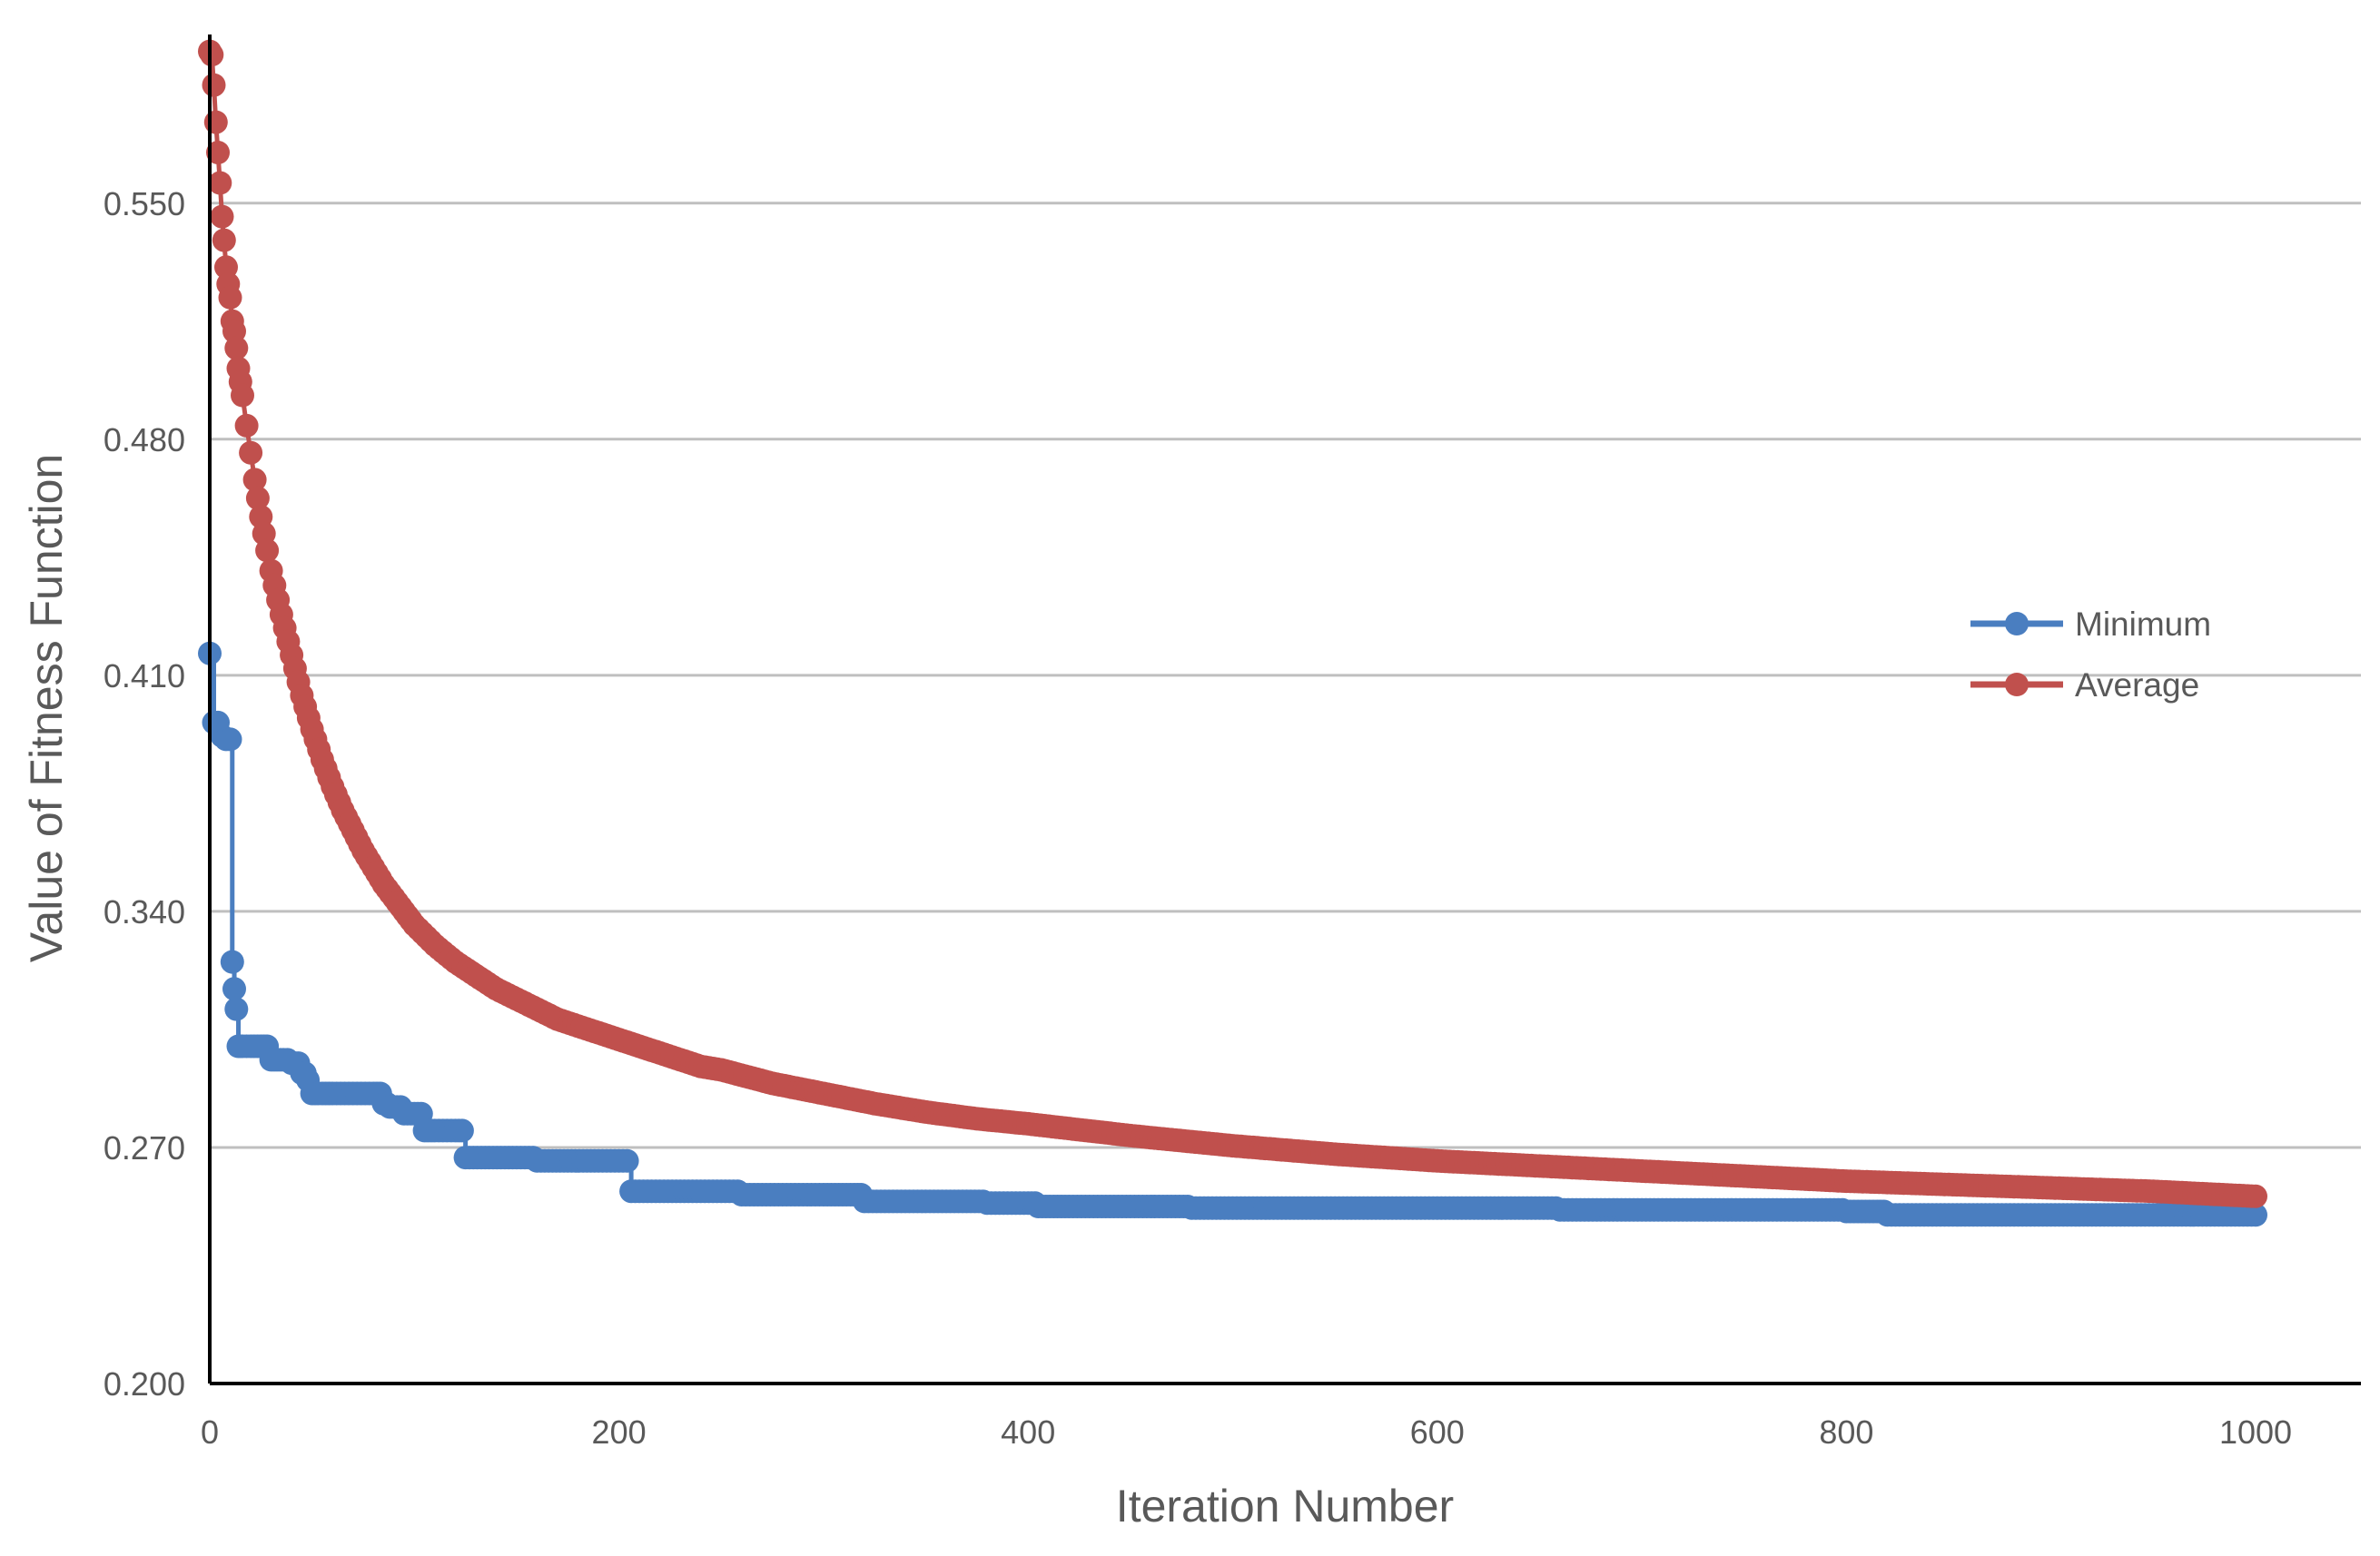 The width and height of the screenshot is (2380, 1556). I want to click on legend-item-average: Average, so click(2084, 685).